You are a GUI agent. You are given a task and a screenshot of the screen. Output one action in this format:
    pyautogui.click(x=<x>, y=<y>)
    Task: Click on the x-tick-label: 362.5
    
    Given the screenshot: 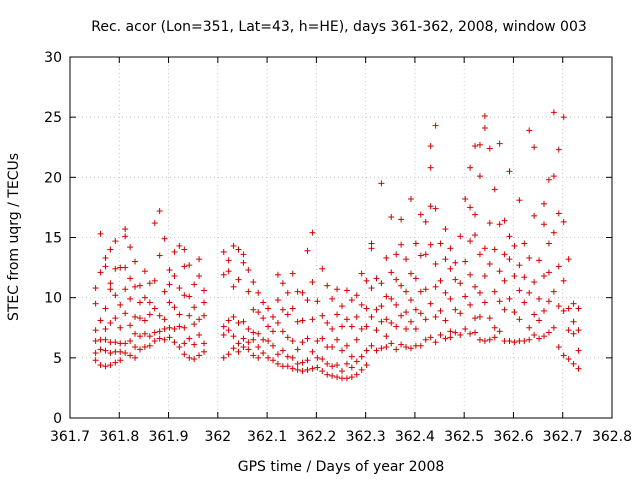 What is the action you would take?
    pyautogui.click(x=464, y=437)
    